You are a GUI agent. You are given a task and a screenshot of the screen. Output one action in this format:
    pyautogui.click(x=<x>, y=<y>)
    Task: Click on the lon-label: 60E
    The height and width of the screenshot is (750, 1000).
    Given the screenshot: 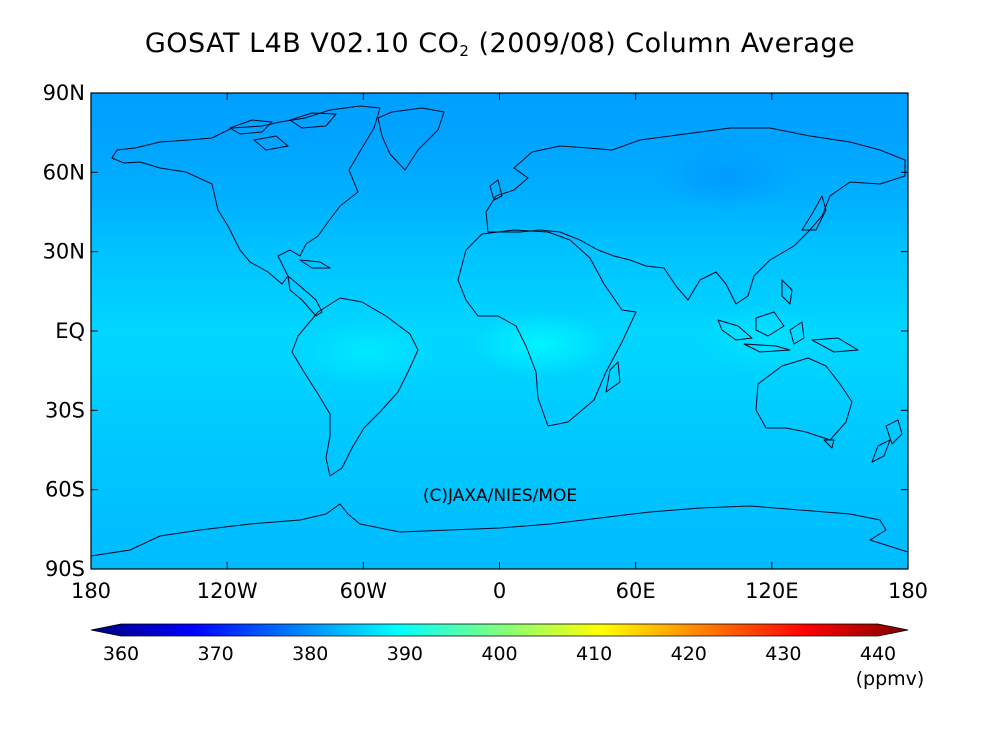 What is the action you would take?
    pyautogui.click(x=636, y=591)
    